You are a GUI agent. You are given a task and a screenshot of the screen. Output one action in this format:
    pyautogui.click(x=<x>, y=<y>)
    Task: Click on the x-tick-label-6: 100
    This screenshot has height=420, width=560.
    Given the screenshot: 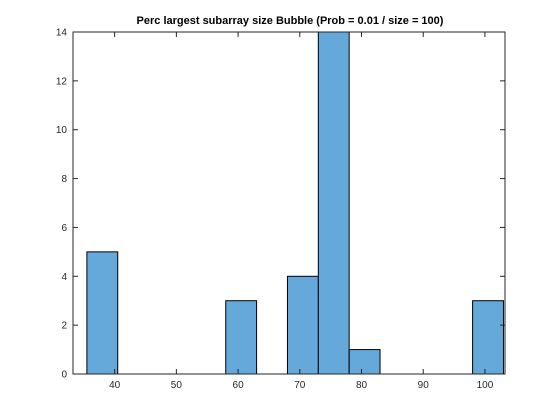 What is the action you would take?
    pyautogui.click(x=485, y=385)
    